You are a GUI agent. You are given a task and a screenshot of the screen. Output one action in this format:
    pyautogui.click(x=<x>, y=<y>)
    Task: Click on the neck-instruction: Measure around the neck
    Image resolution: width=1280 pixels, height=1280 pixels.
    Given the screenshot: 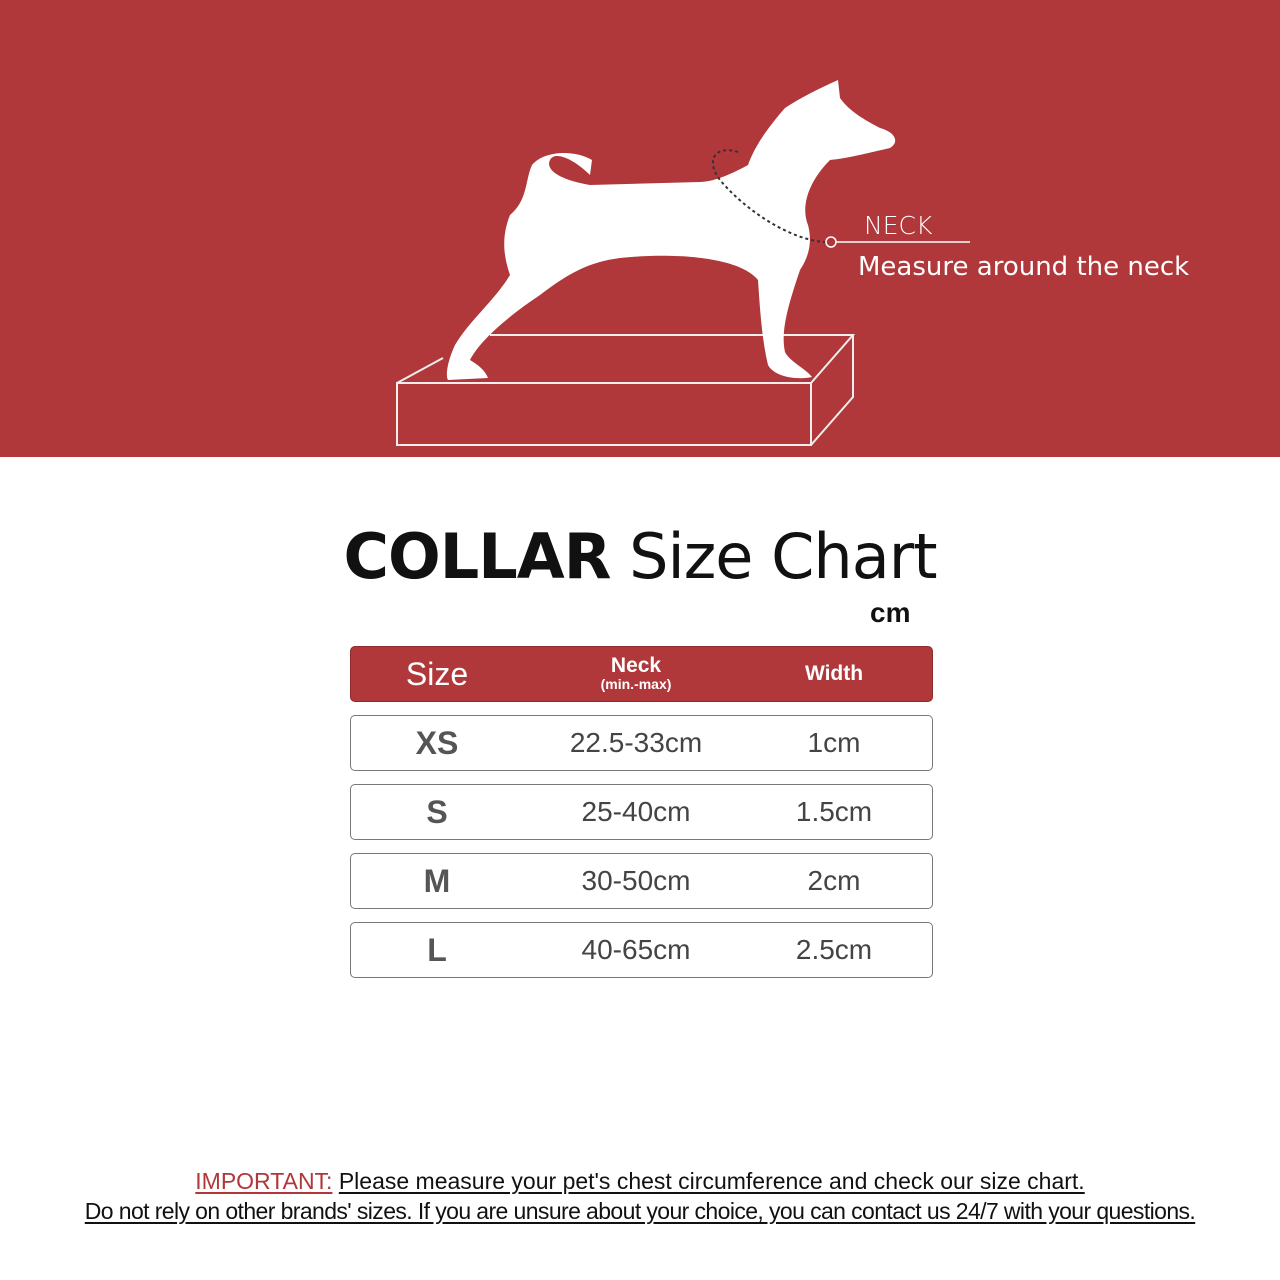 What is the action you would take?
    pyautogui.click(x=1024, y=267)
    